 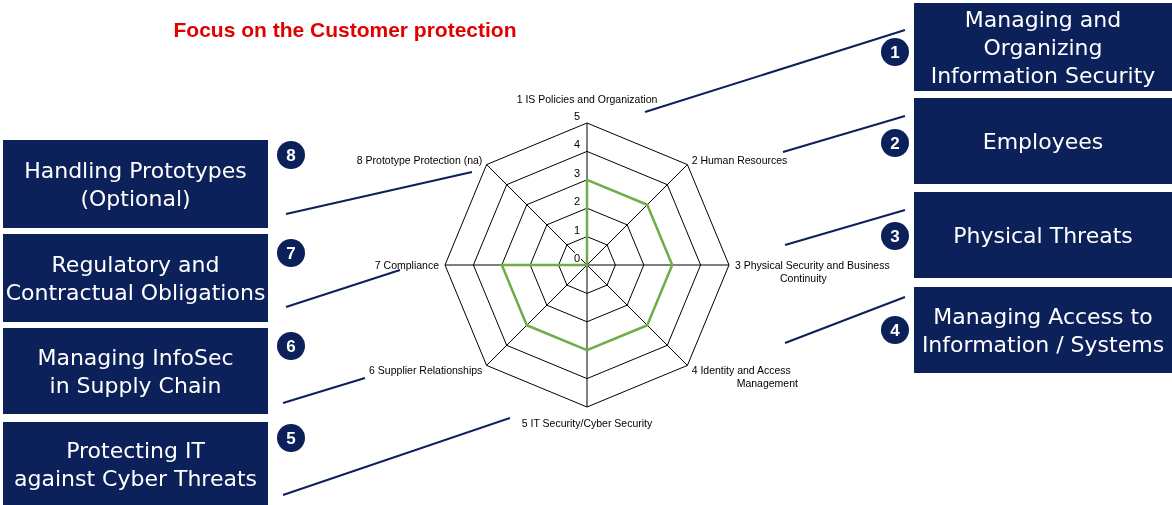 I want to click on text: 1, so click(x=895, y=52).